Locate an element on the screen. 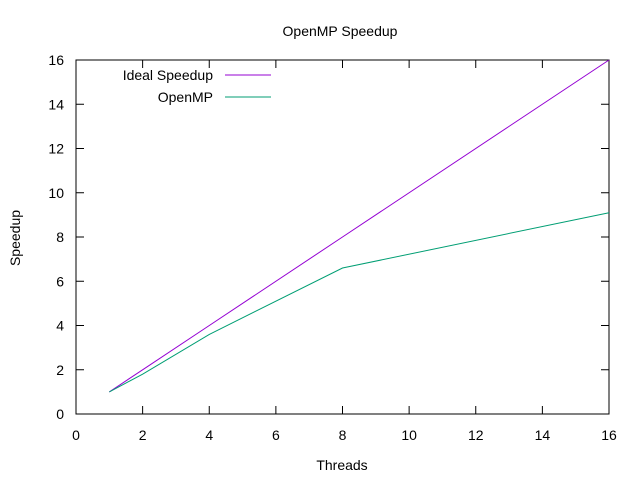  y-tick-label: 14 is located at coordinates (56, 104).